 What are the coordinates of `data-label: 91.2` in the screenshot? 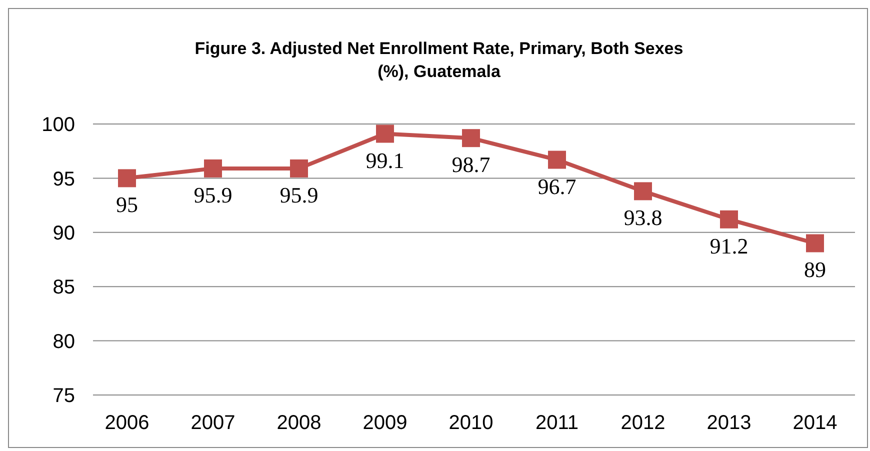 It's located at (729, 245).